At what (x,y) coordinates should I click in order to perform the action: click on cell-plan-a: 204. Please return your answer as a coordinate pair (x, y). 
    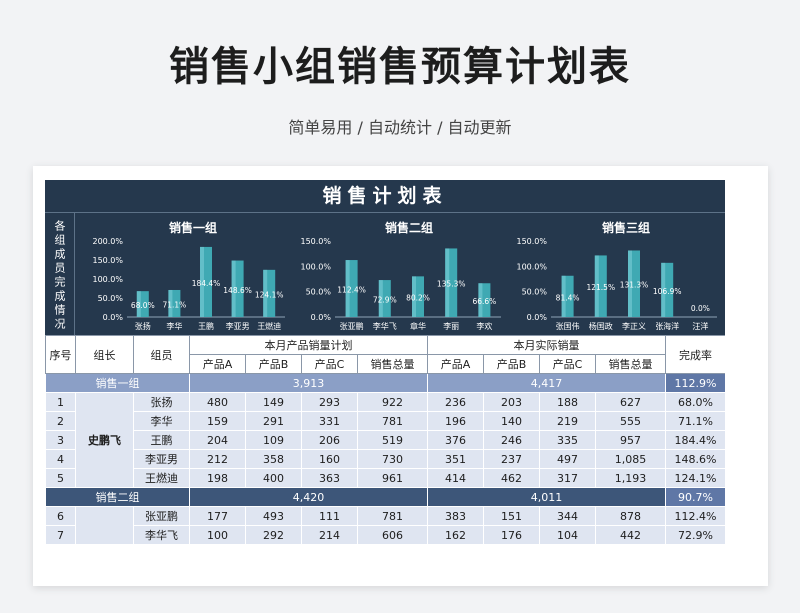
    Looking at the image, I should click on (217, 440).